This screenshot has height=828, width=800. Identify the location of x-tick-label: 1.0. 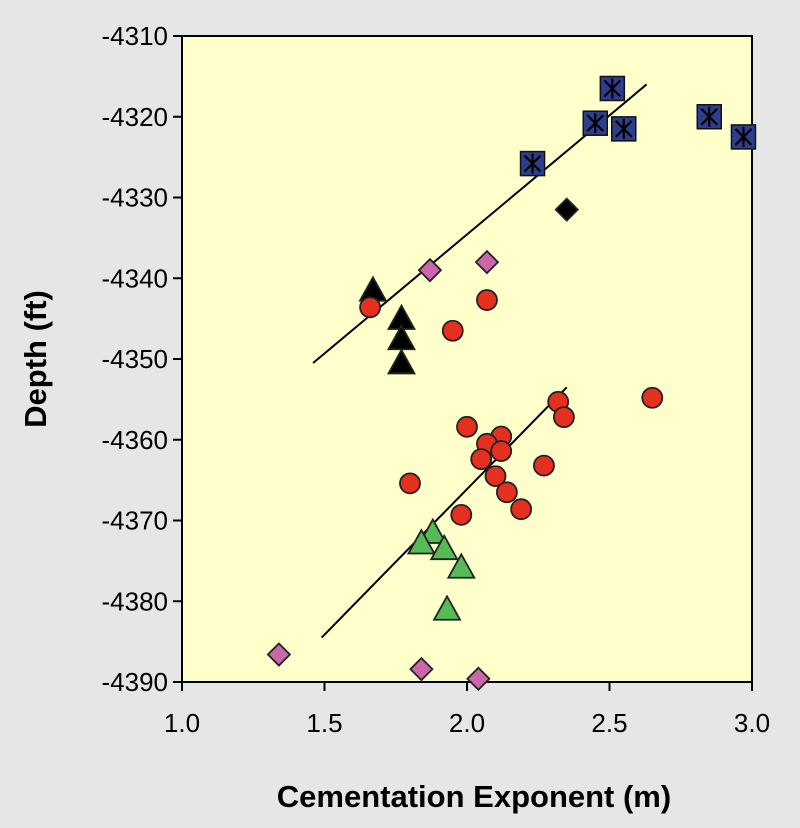
(182, 723).